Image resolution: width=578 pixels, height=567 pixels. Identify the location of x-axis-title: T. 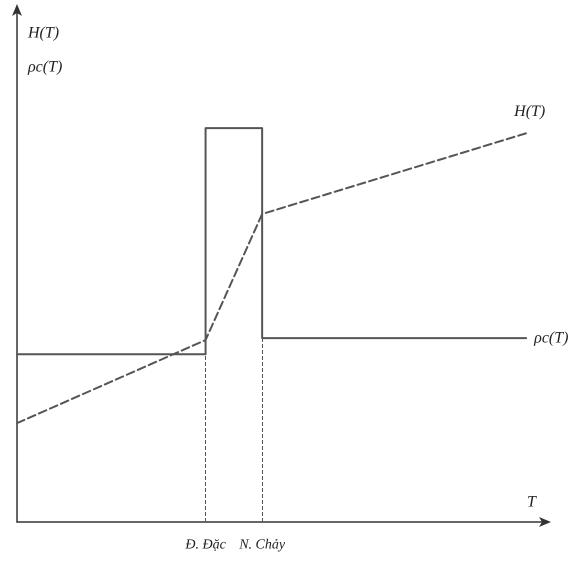
(532, 502).